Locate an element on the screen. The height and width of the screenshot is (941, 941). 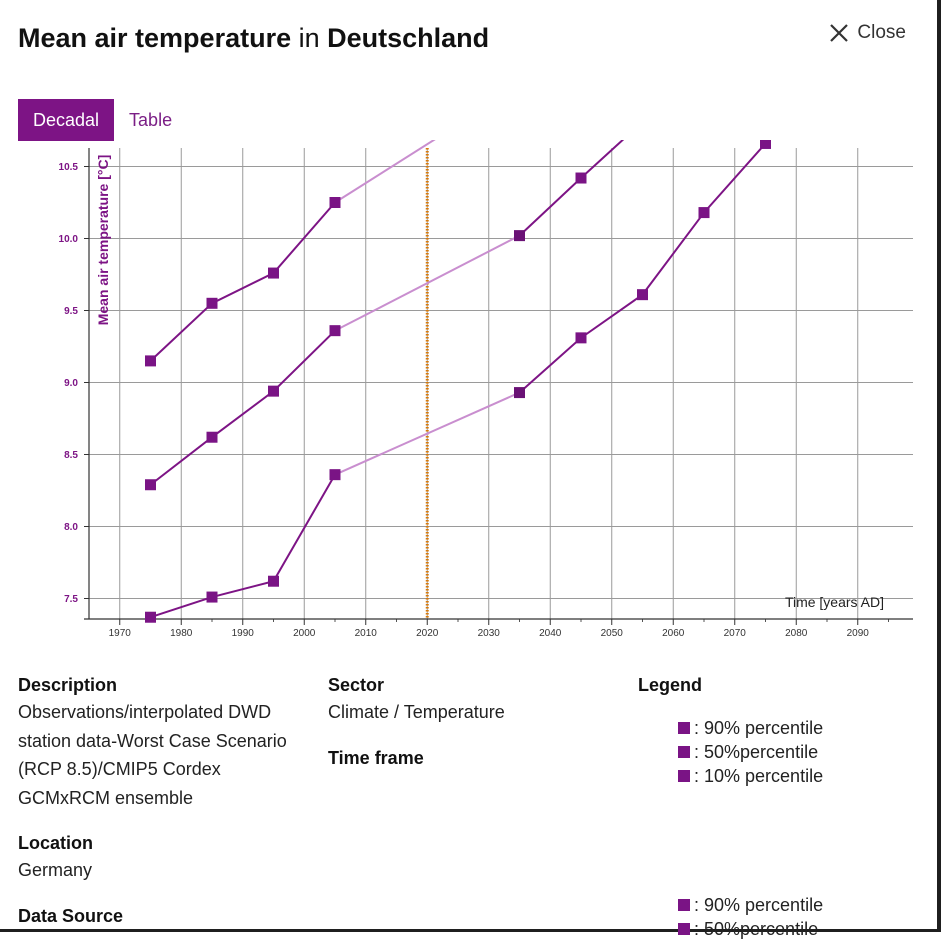
y-tick-label: 10.0 is located at coordinates (69, 239).